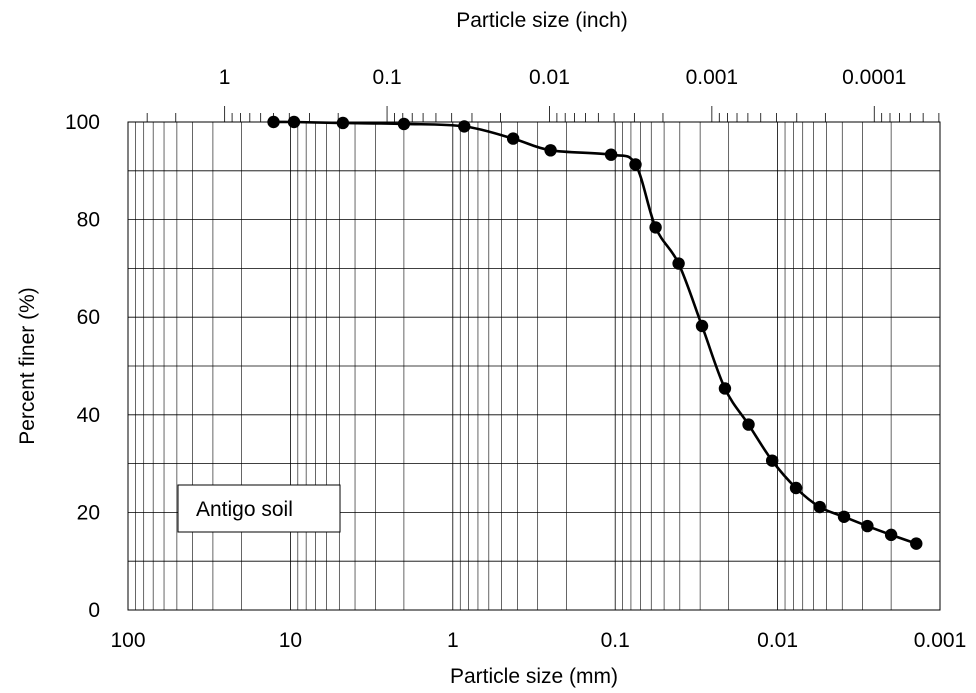 This screenshot has width=976, height=693. Describe the element at coordinates (543, 114) in the screenshot. I see `top-axis-ticks` at that location.